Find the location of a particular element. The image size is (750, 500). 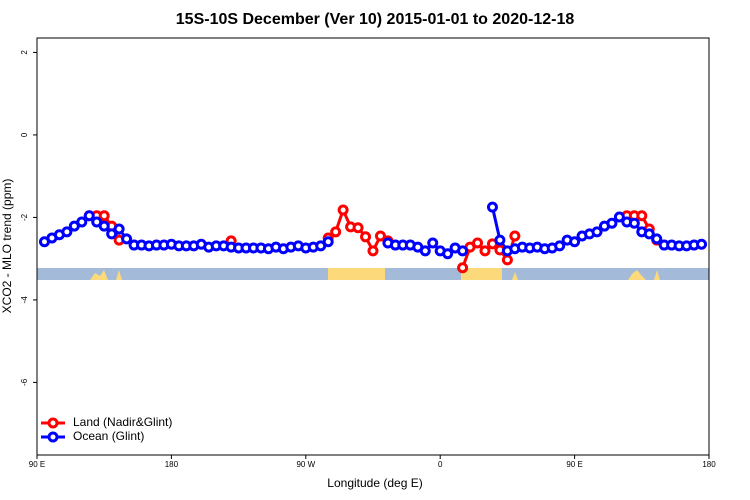

y-tick-label: -4 is located at coordinates (24, 300).